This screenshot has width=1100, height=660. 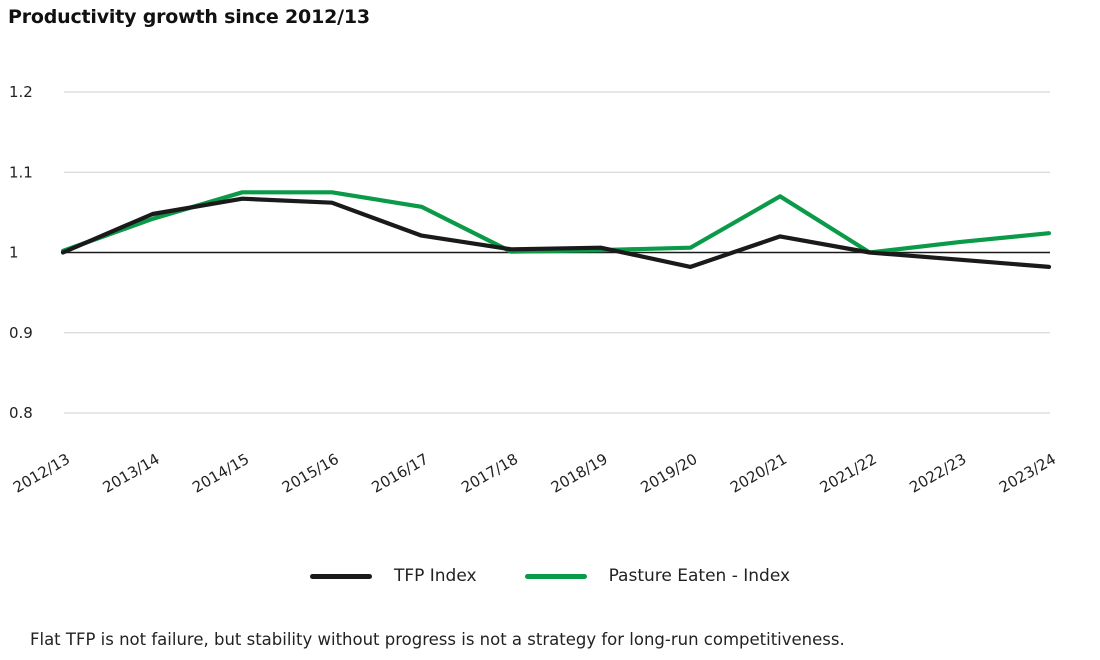 What do you see at coordinates (21, 413) in the screenshot?
I see `y-tick-label: 0.8` at bounding box center [21, 413].